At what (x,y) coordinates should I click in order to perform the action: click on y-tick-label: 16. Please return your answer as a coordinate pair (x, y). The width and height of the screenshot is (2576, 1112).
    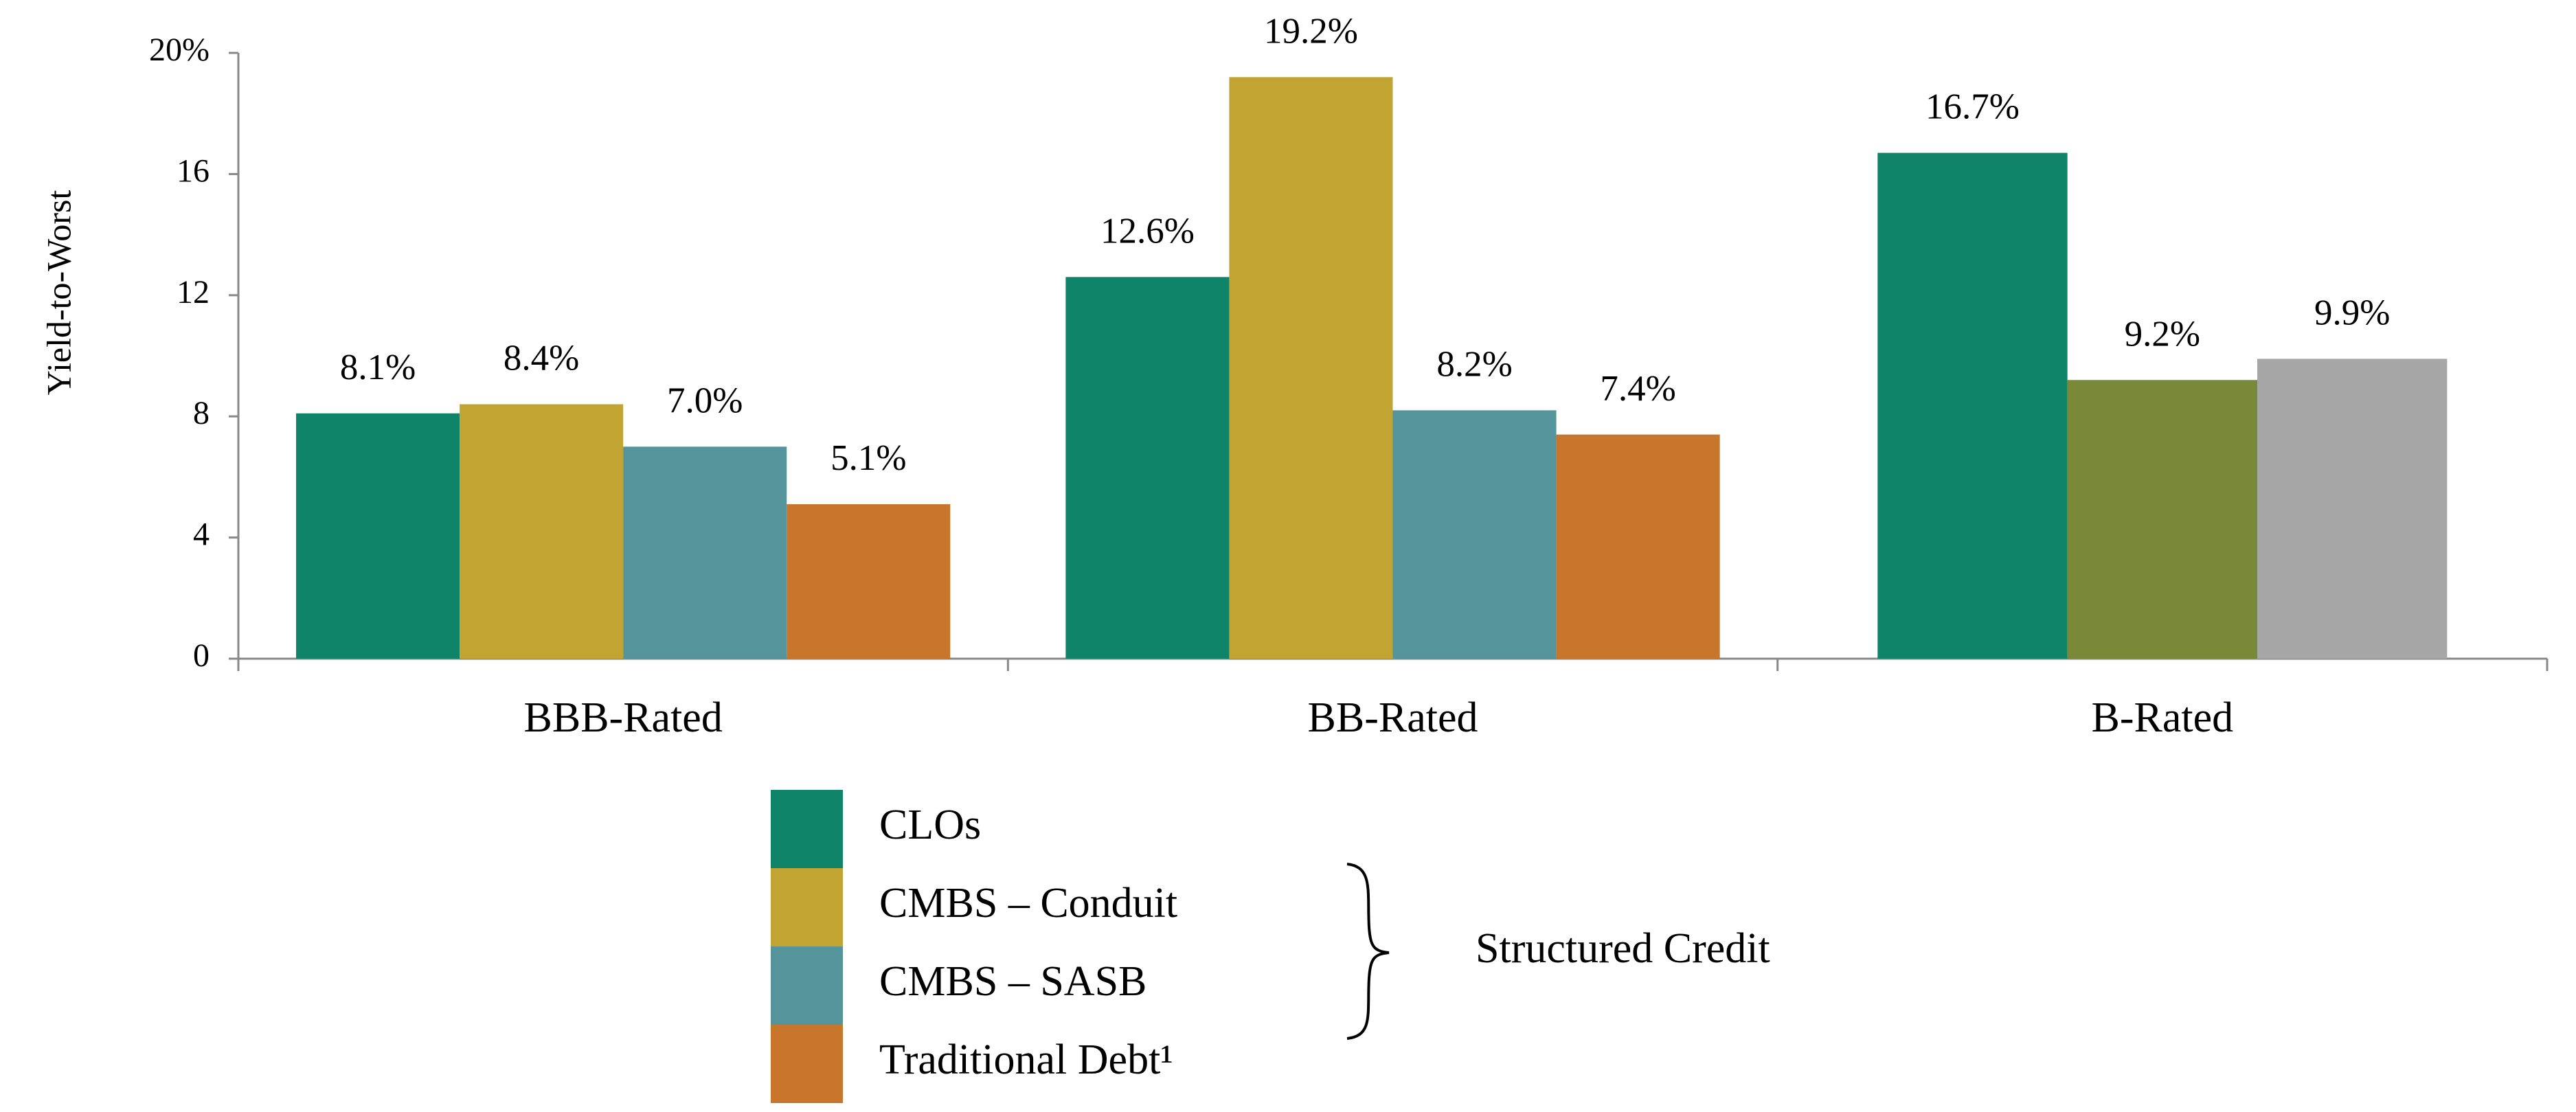
    Looking at the image, I should click on (193, 170).